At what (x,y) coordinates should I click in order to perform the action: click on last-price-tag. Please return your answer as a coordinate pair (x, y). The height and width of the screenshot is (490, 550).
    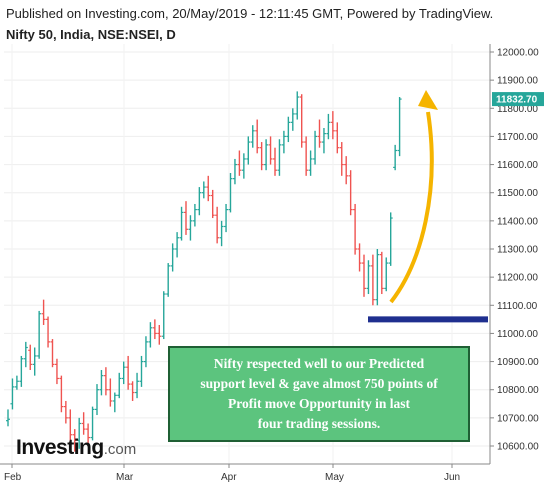
    Looking at the image, I should click on (518, 99).